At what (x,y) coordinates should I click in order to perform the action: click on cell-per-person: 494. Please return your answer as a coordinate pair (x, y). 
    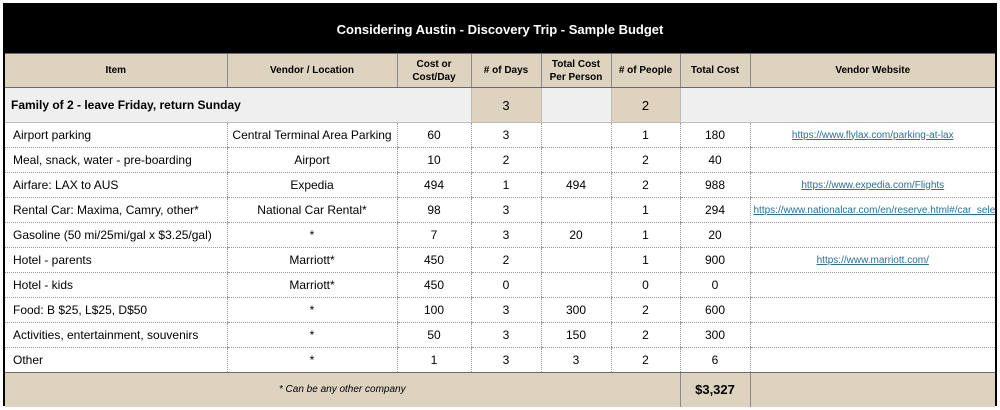
    Looking at the image, I should click on (575, 185).